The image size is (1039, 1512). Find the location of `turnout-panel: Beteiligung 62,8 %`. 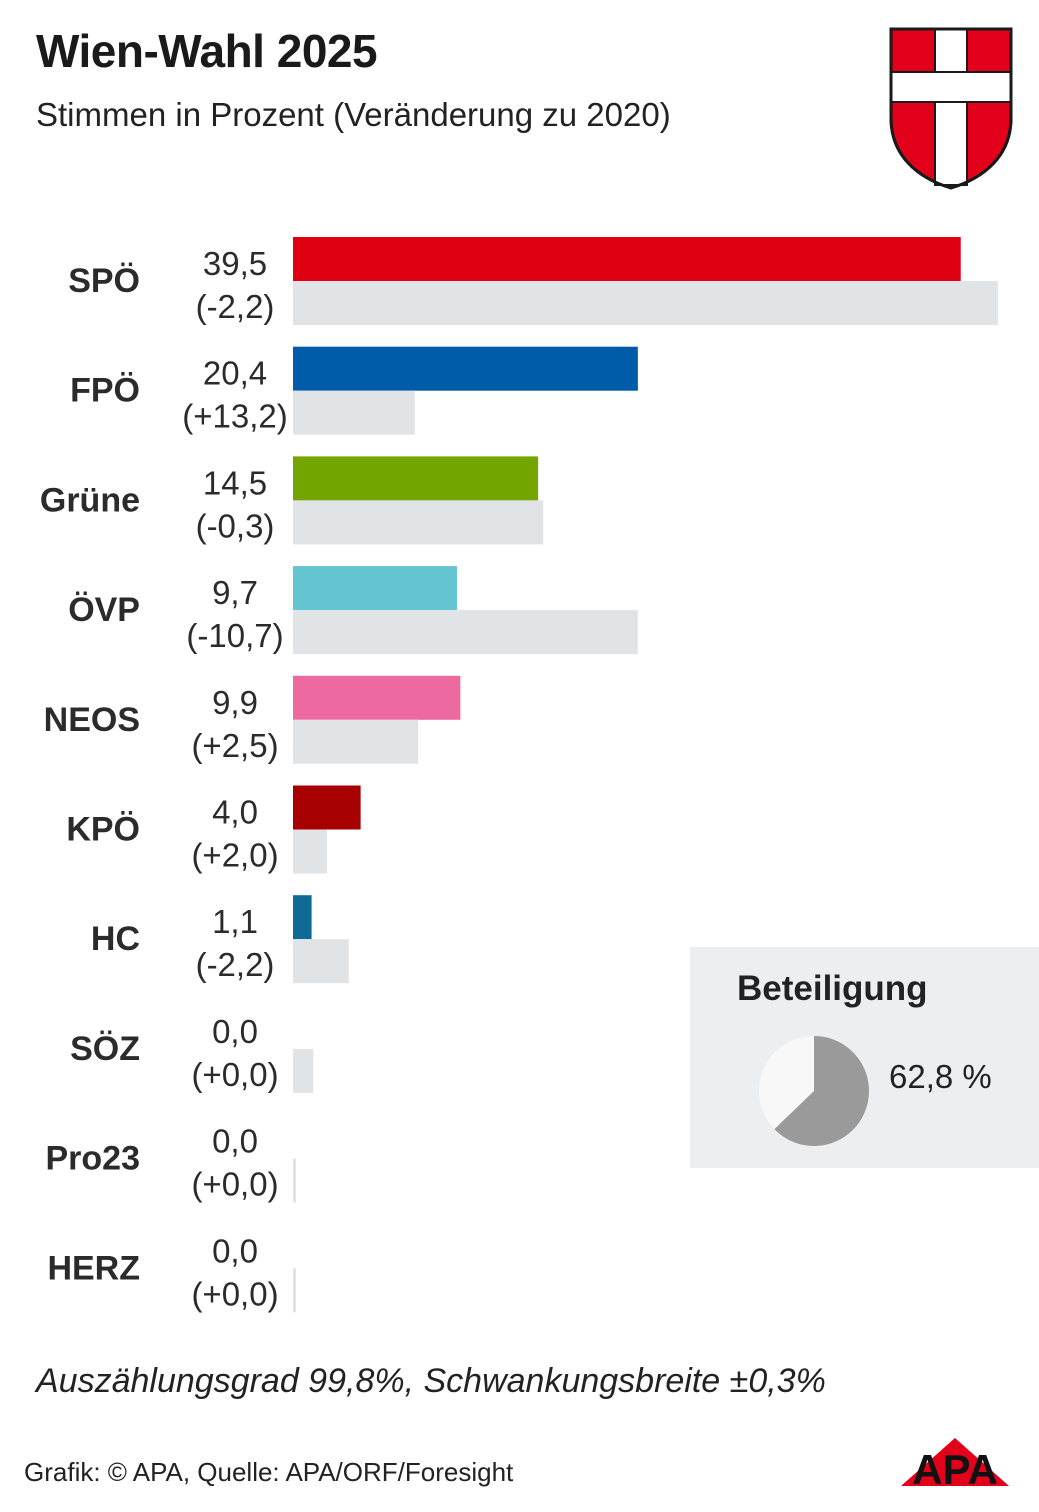

turnout-panel: Beteiligung 62,8 % is located at coordinates (864, 1057).